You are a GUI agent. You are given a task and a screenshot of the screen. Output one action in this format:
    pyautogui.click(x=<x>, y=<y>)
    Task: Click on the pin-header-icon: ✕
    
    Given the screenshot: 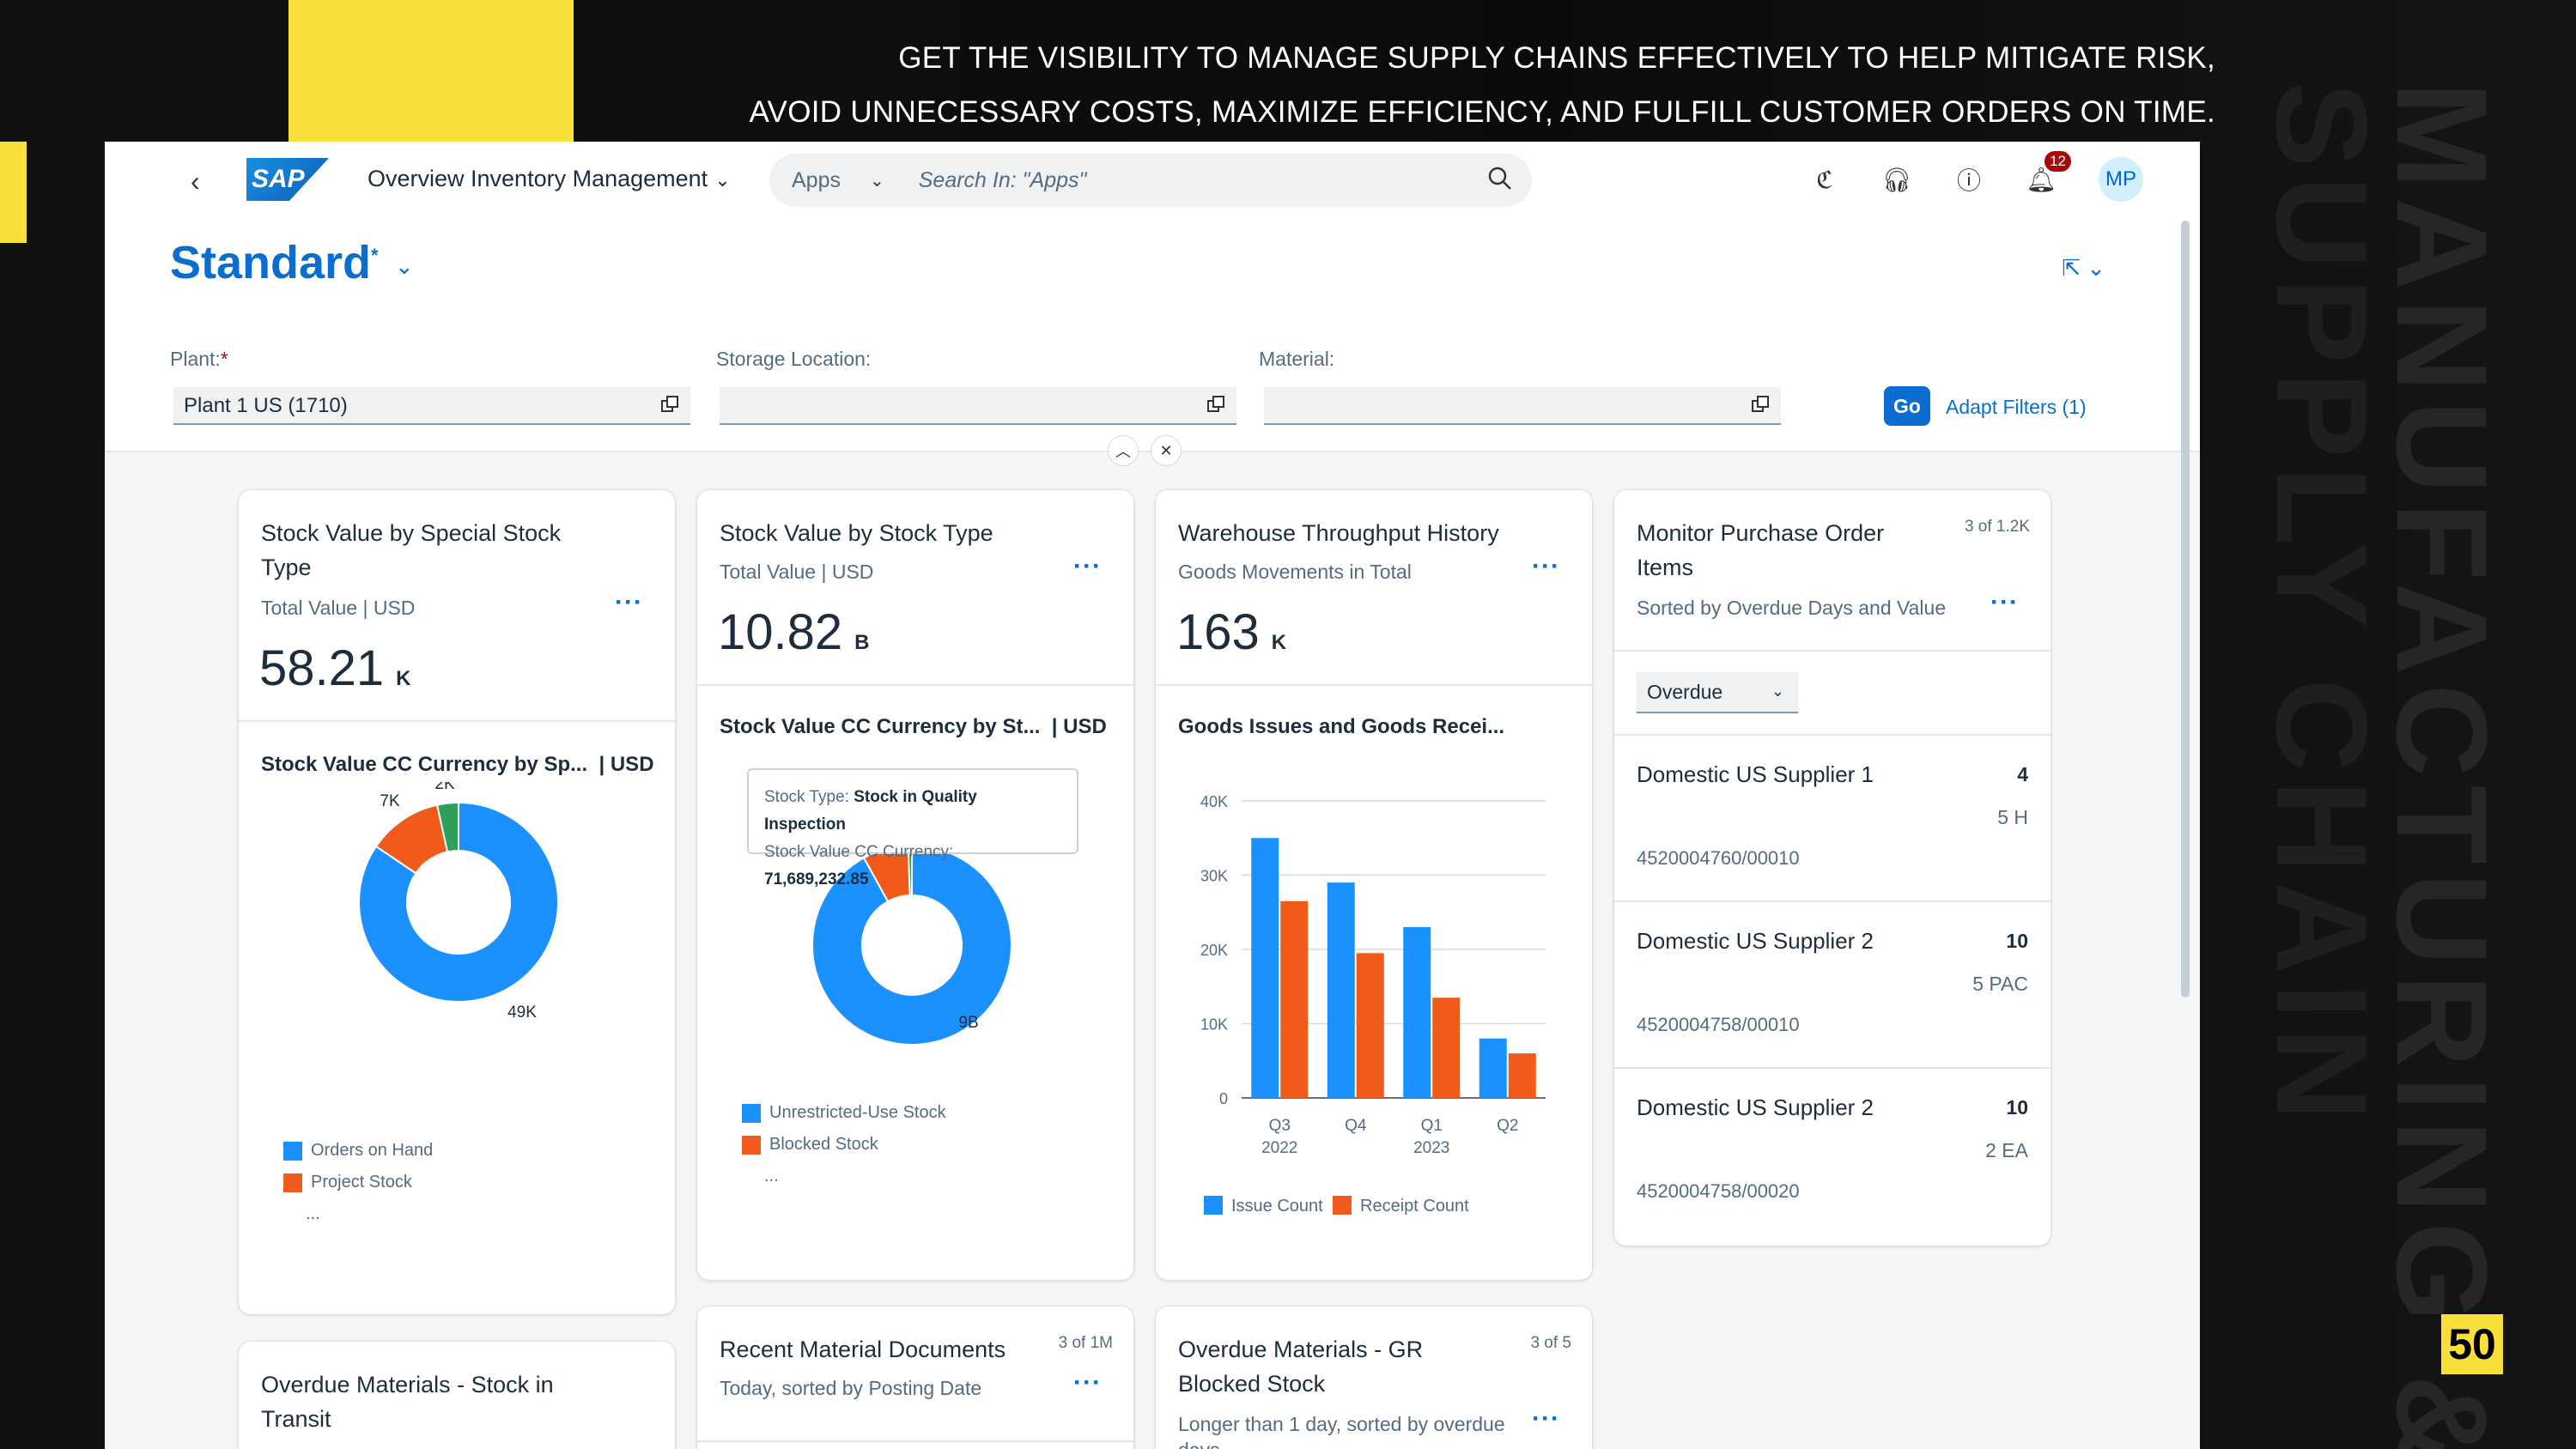 What is the action you would take?
    pyautogui.click(x=1166, y=450)
    